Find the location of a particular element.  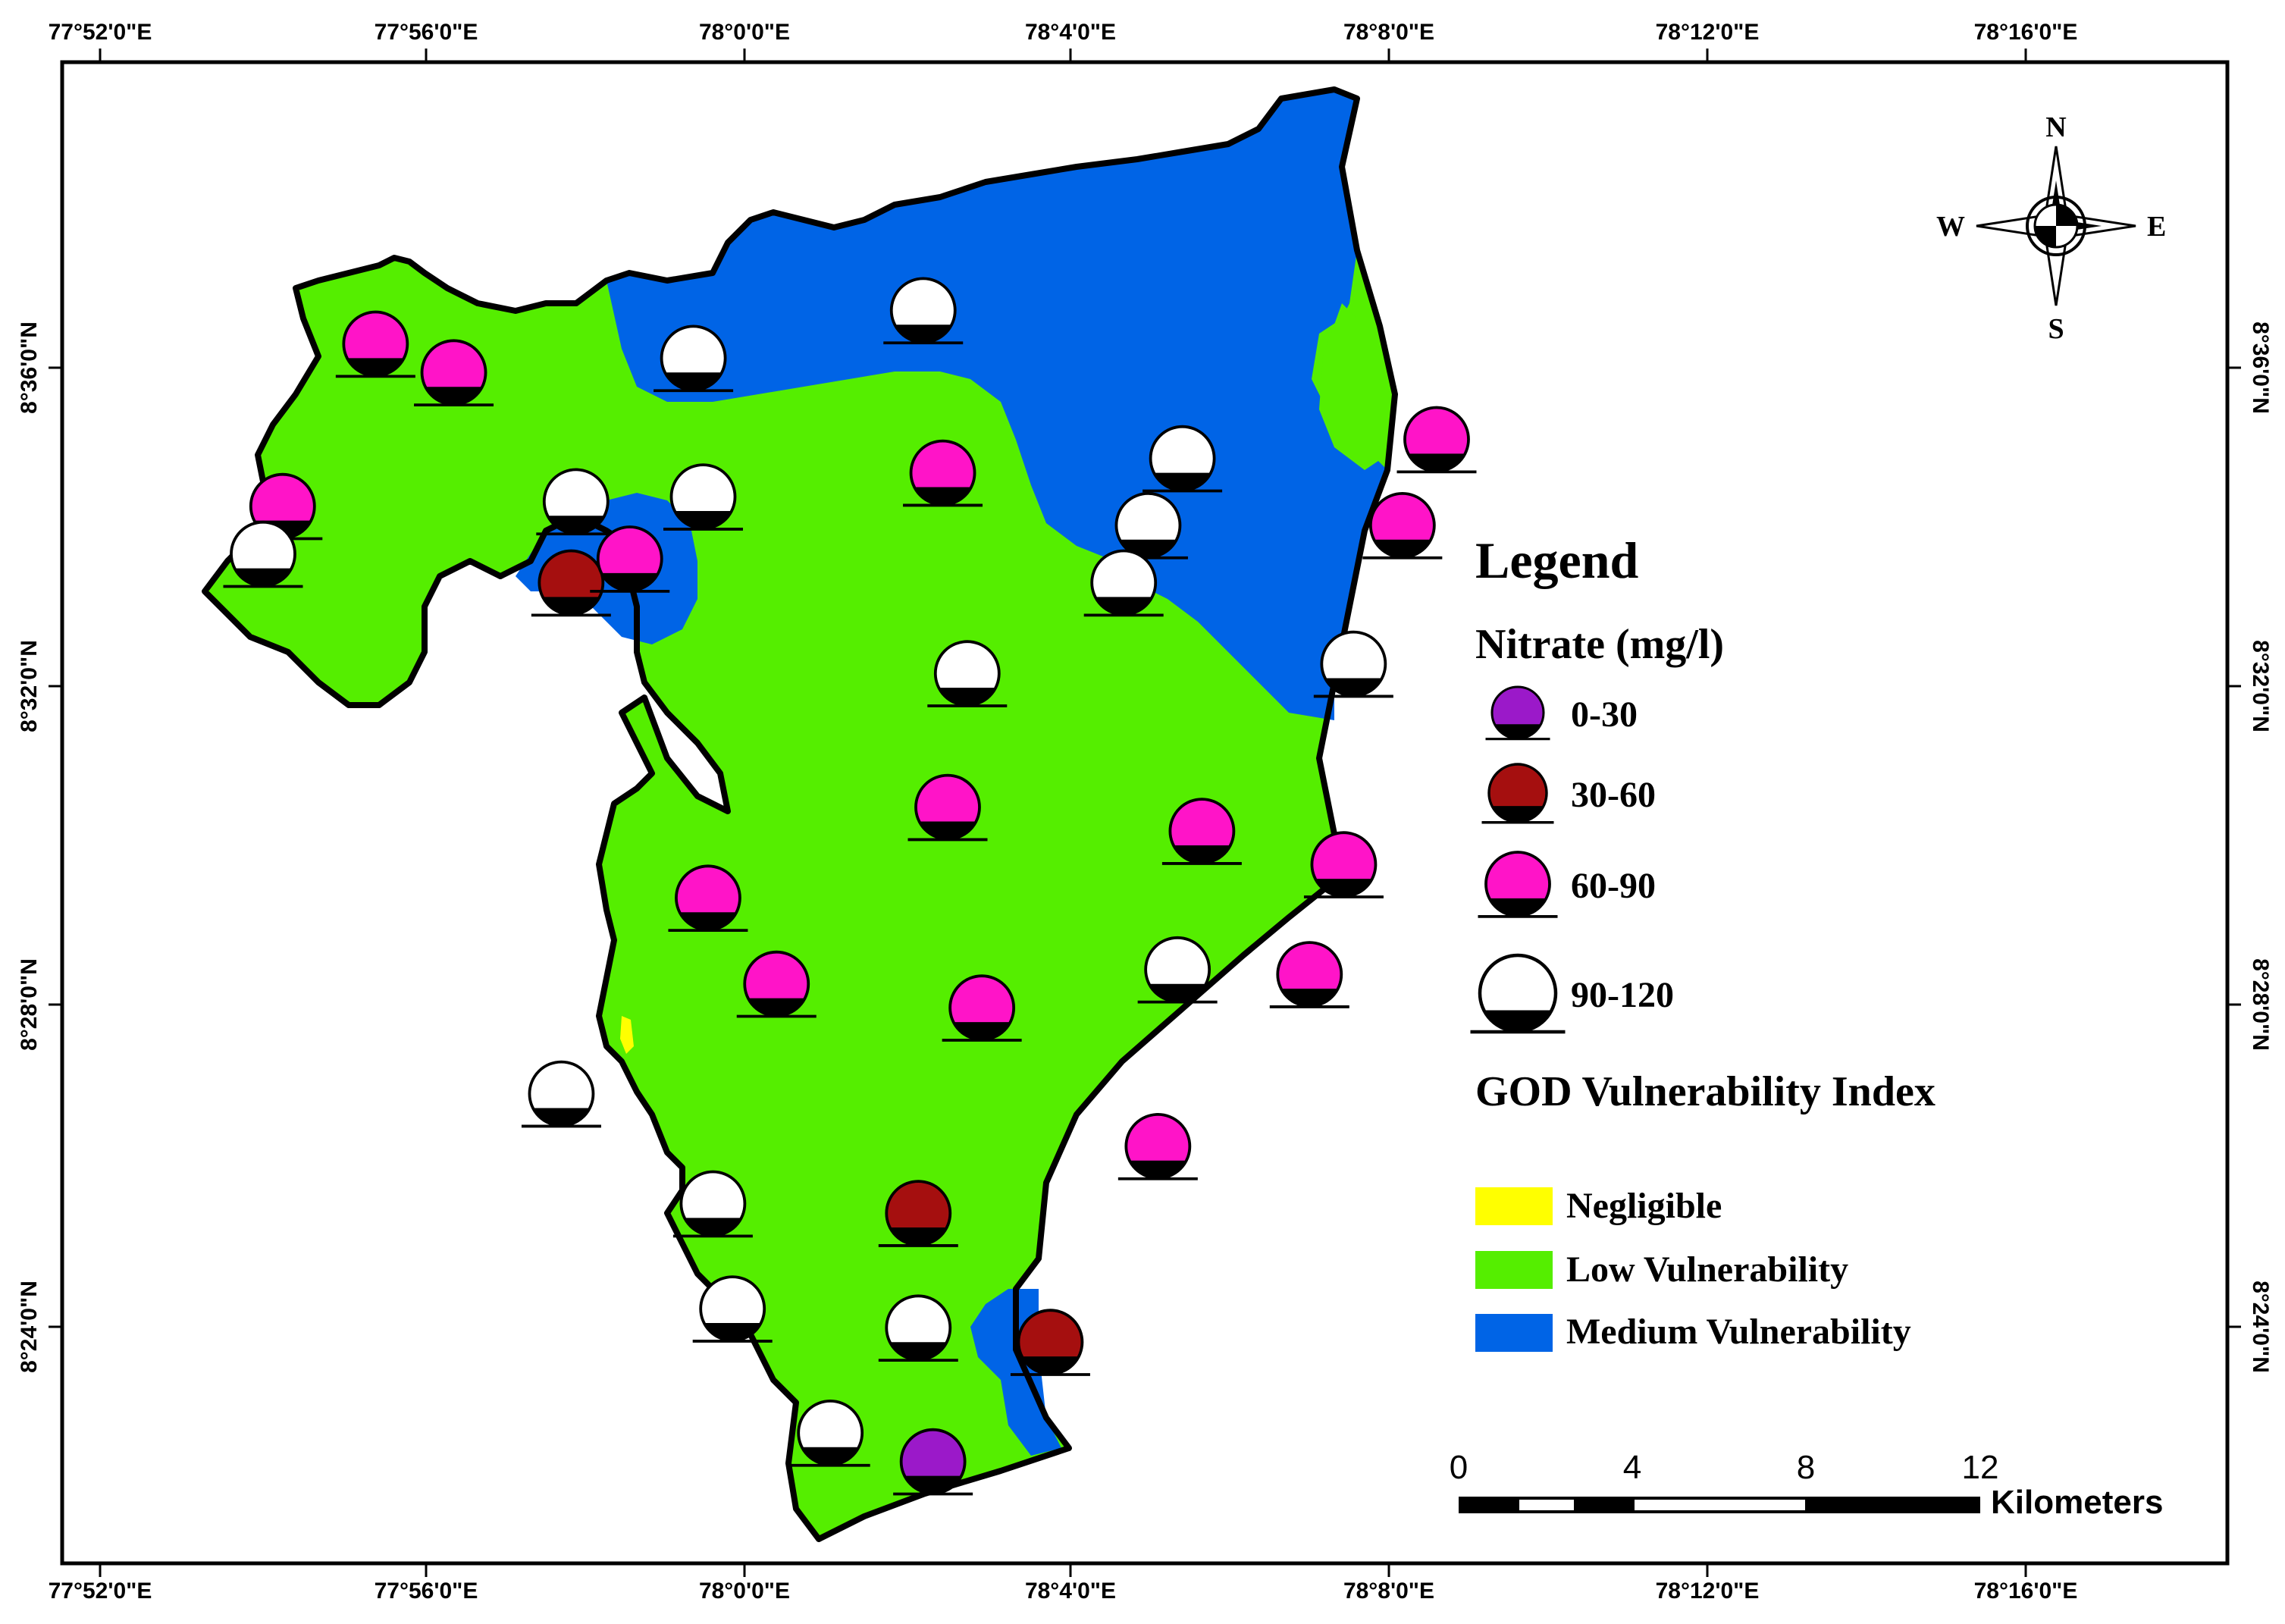

tick-label-right: 8°28'0"N is located at coordinates (2260, 1004).